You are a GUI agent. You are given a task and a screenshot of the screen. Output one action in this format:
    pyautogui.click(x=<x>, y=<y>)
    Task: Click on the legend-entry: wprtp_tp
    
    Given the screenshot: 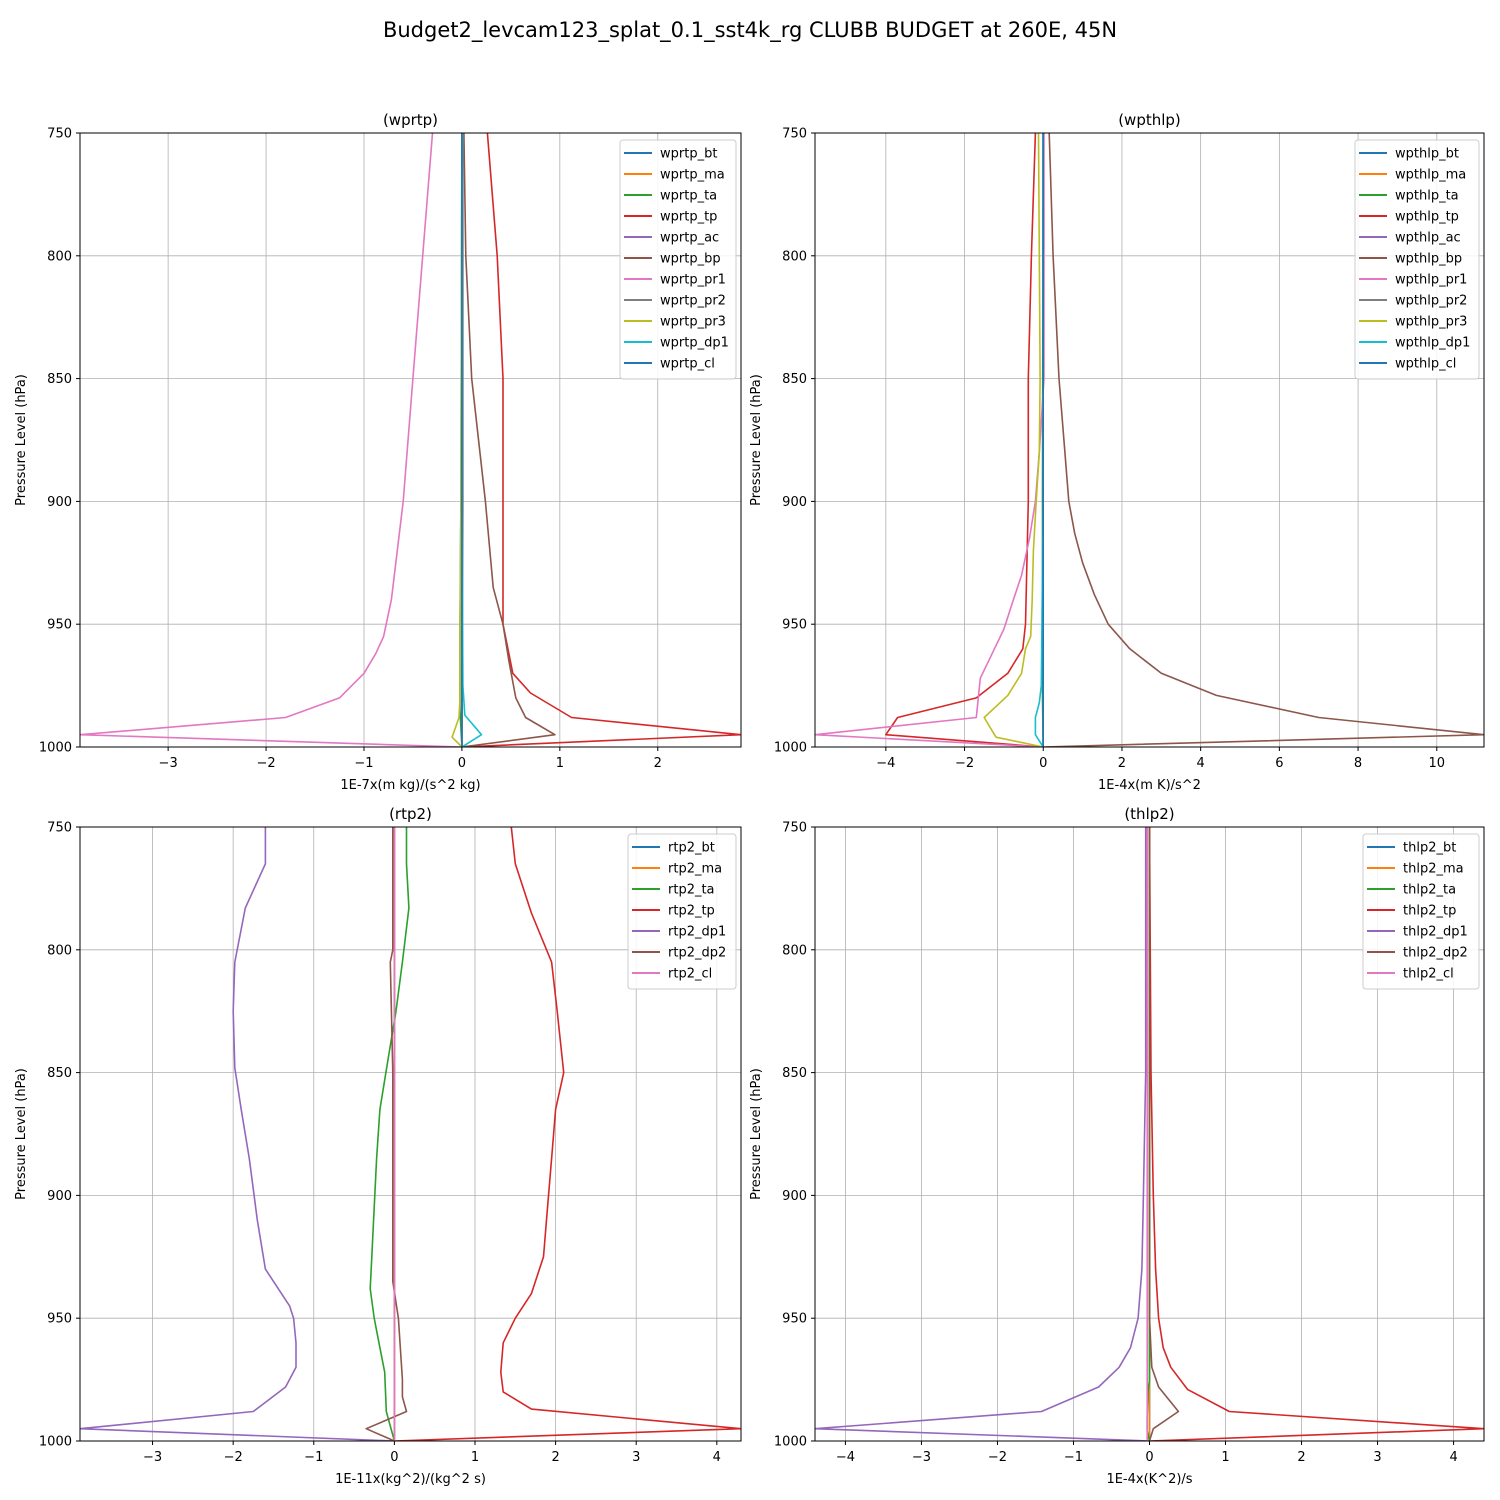 What is the action you would take?
    pyautogui.click(x=688, y=217)
    